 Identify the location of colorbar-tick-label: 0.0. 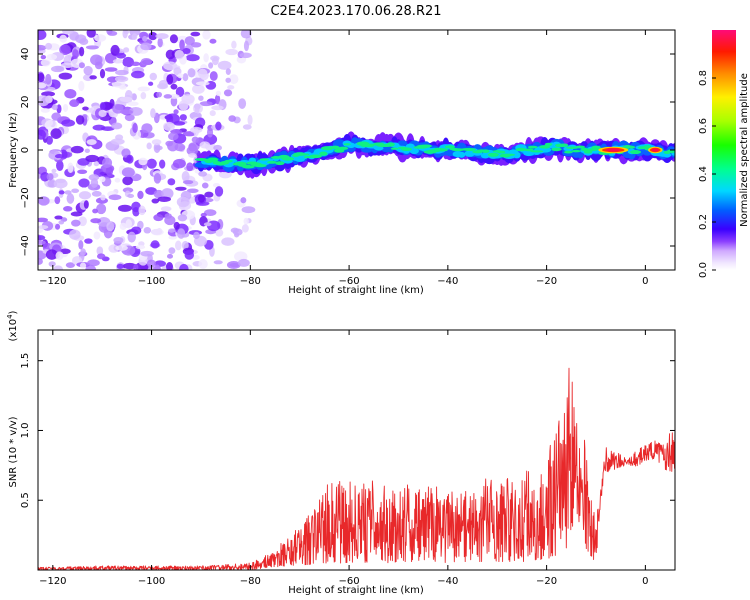
(703, 270).